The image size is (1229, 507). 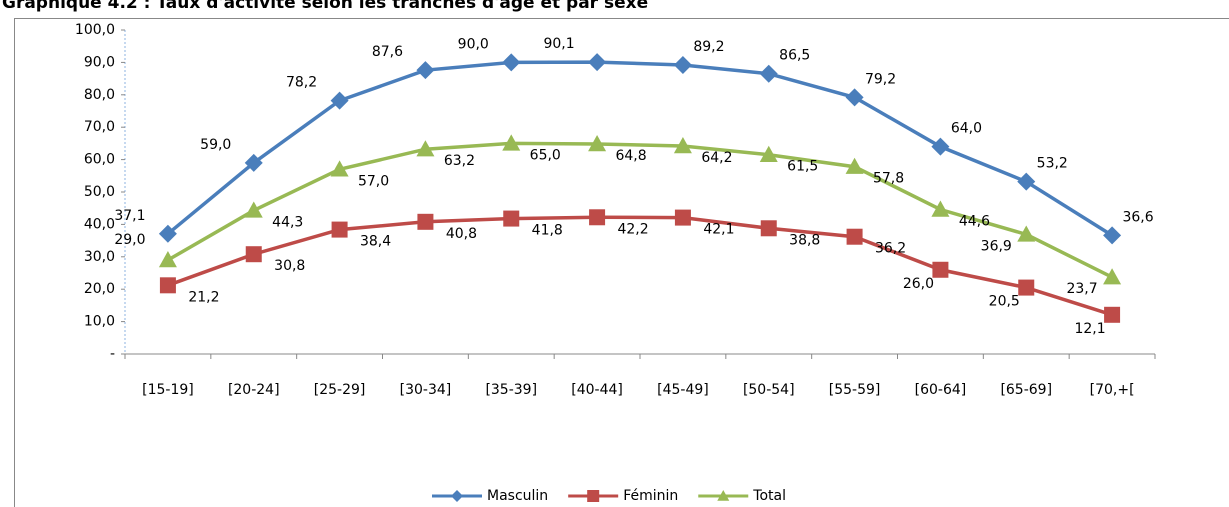 I want to click on data-label: 59,0, so click(x=215, y=145).